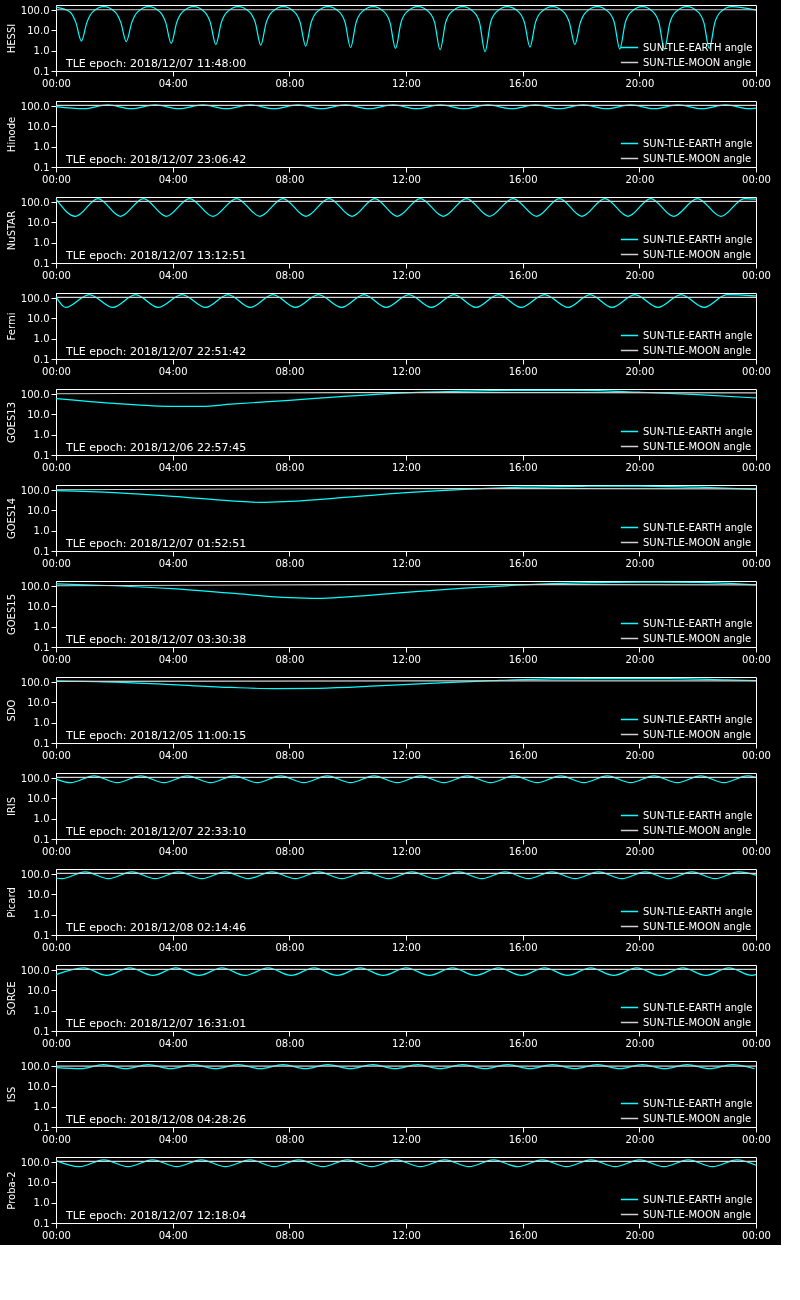 This screenshot has width=800, height=1300. I want to click on y-axis-title: SORCE, so click(11, 998).